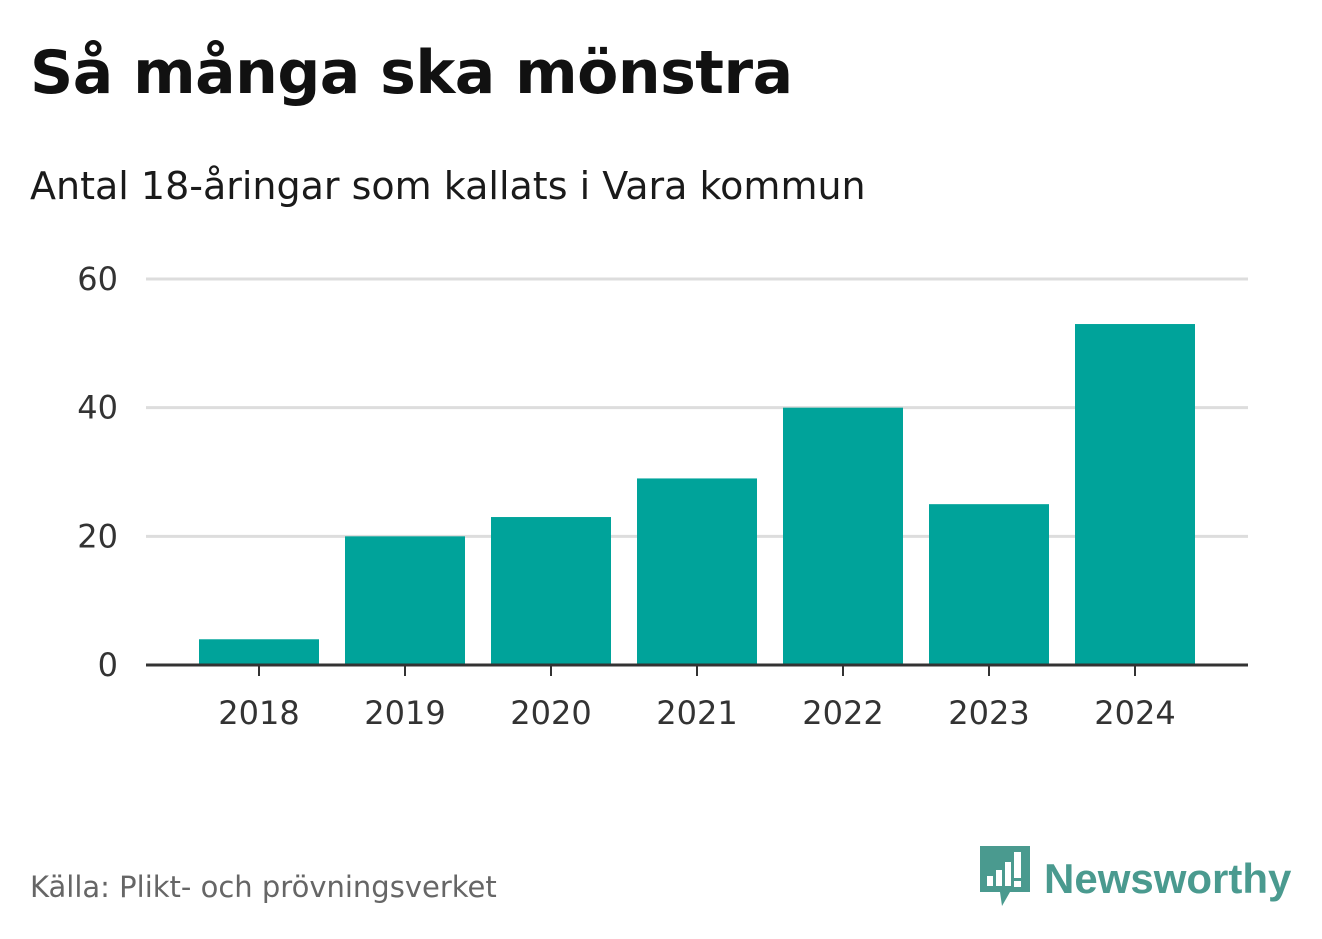  What do you see at coordinates (842, 713) in the screenshot?
I see `x-tick-label: 2022` at bounding box center [842, 713].